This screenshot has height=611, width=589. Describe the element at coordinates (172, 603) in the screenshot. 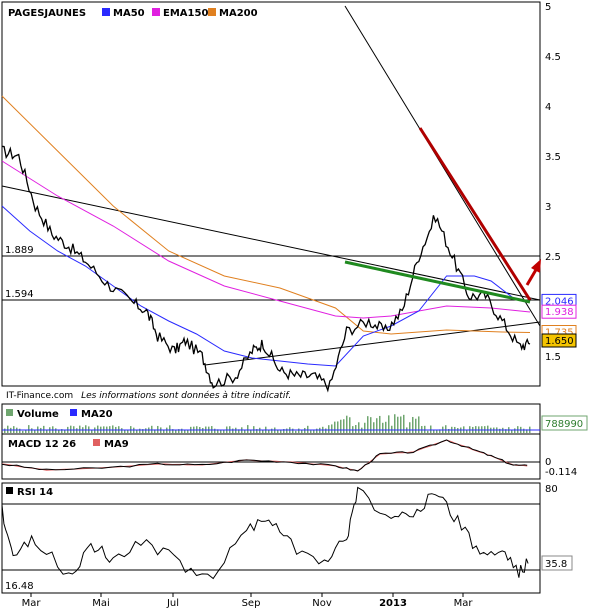

I see `x-tick-2: Jul` at that location.